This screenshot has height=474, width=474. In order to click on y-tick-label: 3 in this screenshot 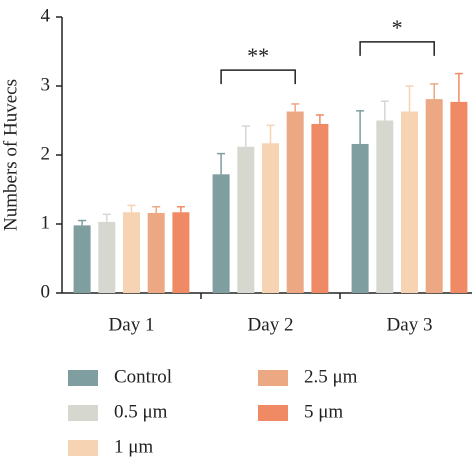, I will do `click(46, 84)`.